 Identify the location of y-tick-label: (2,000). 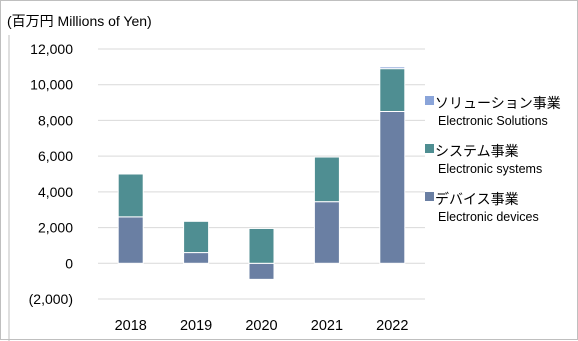
(51, 299).